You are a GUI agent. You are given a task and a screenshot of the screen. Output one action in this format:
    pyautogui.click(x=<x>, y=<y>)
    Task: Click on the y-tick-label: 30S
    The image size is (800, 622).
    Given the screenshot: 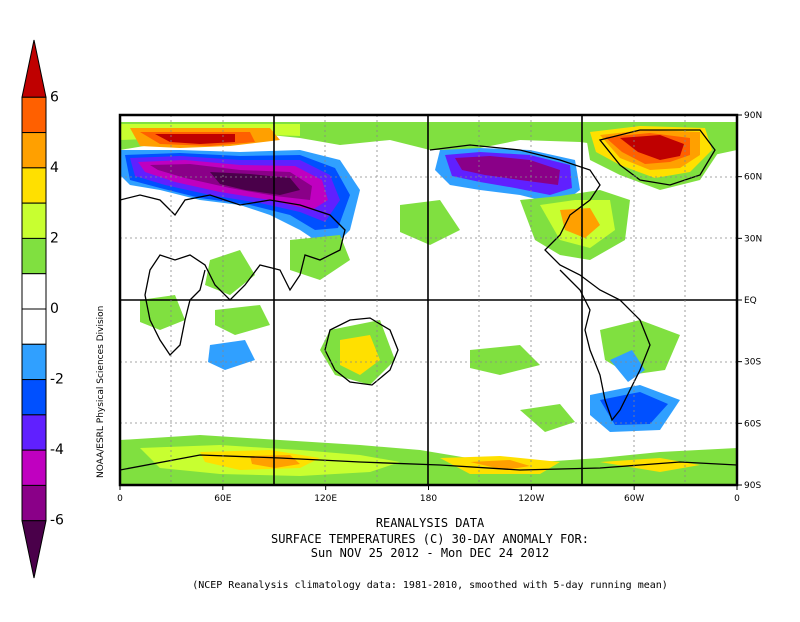 What is the action you would take?
    pyautogui.click(x=752, y=363)
    